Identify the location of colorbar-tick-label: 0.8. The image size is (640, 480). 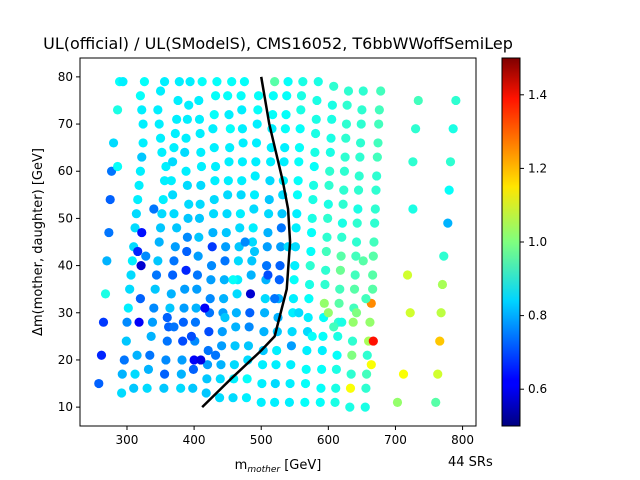
(537, 316).